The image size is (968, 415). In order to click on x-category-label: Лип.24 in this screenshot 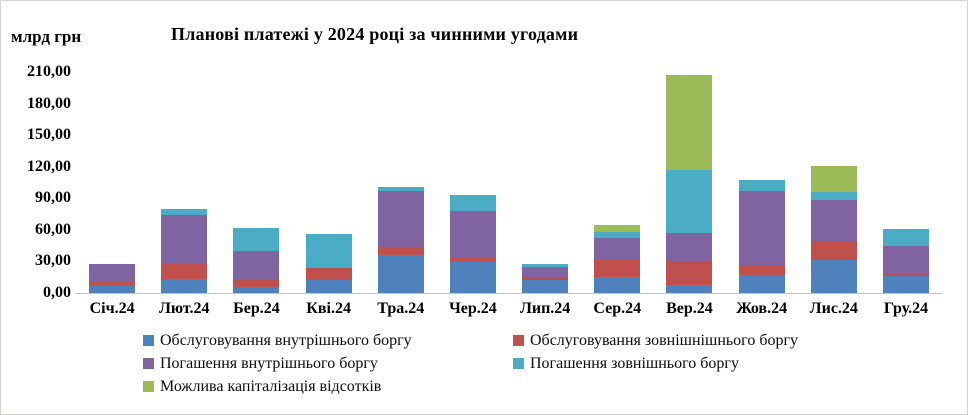, I will do `click(545, 308)`.